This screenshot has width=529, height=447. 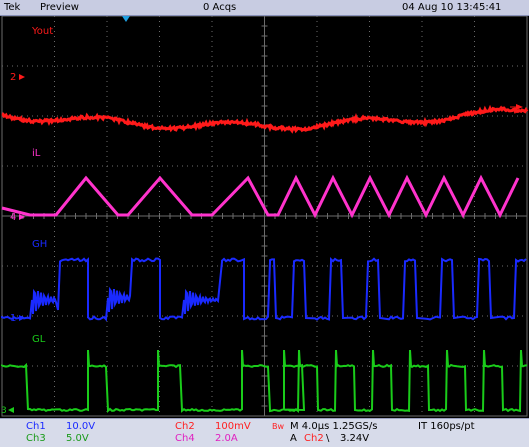 I want to click on trigger-level: 3.24V, so click(x=354, y=439).